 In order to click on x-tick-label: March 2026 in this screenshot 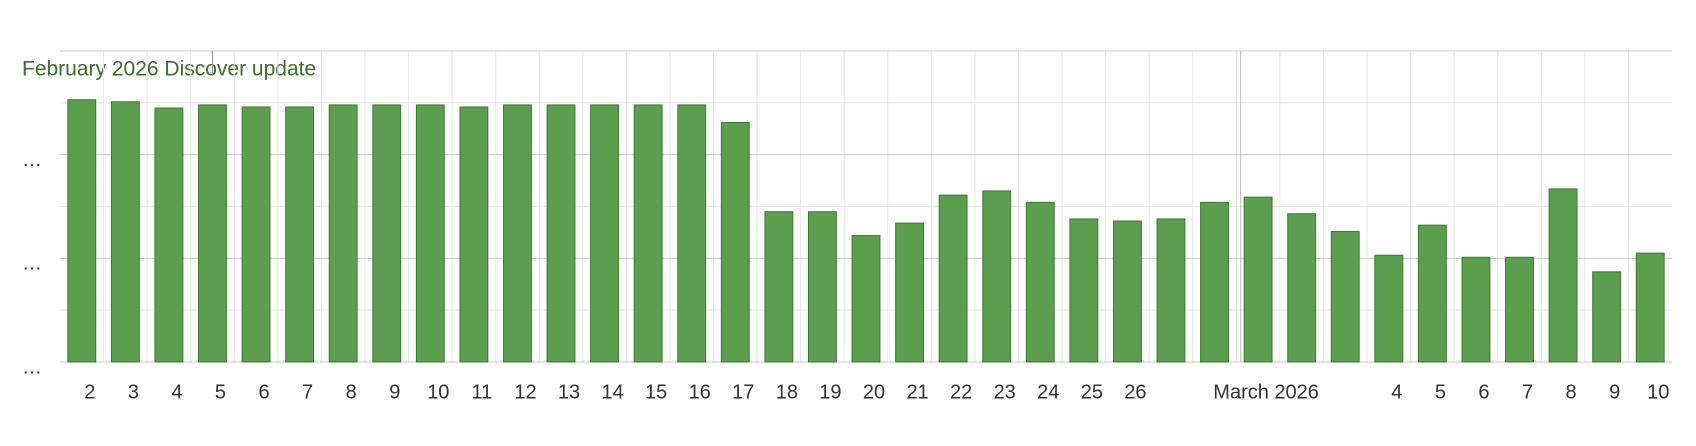, I will do `click(1266, 392)`.